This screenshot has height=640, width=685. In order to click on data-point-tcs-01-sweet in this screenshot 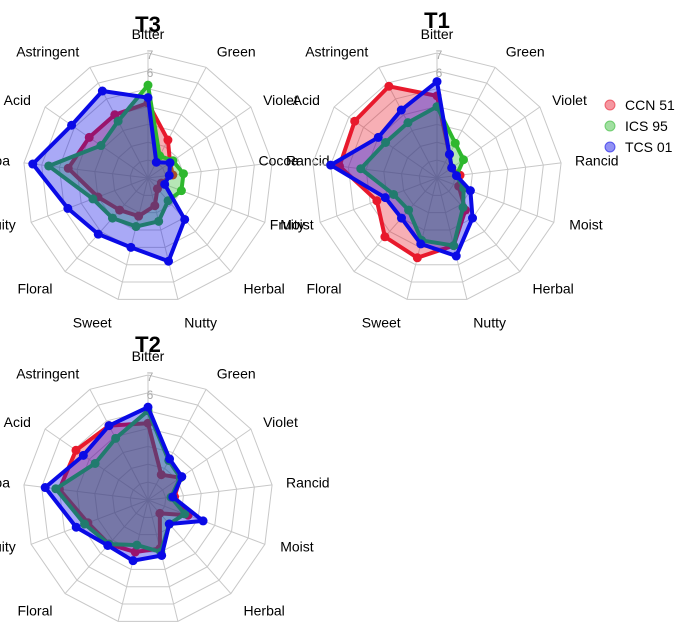, I will do `click(131, 247)`.